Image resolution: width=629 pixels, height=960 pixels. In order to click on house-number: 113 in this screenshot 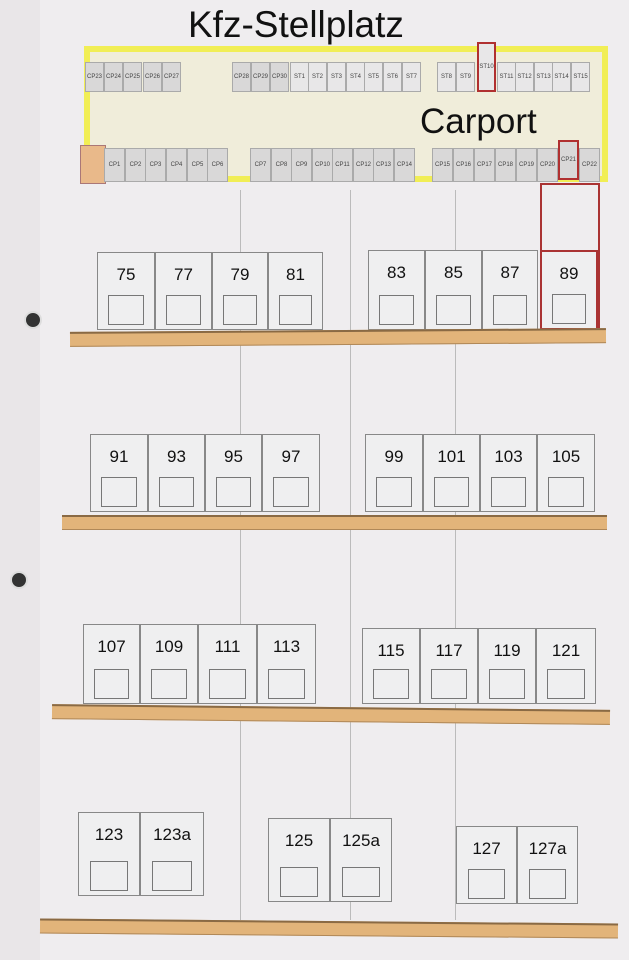, I will do `click(286, 646)`.